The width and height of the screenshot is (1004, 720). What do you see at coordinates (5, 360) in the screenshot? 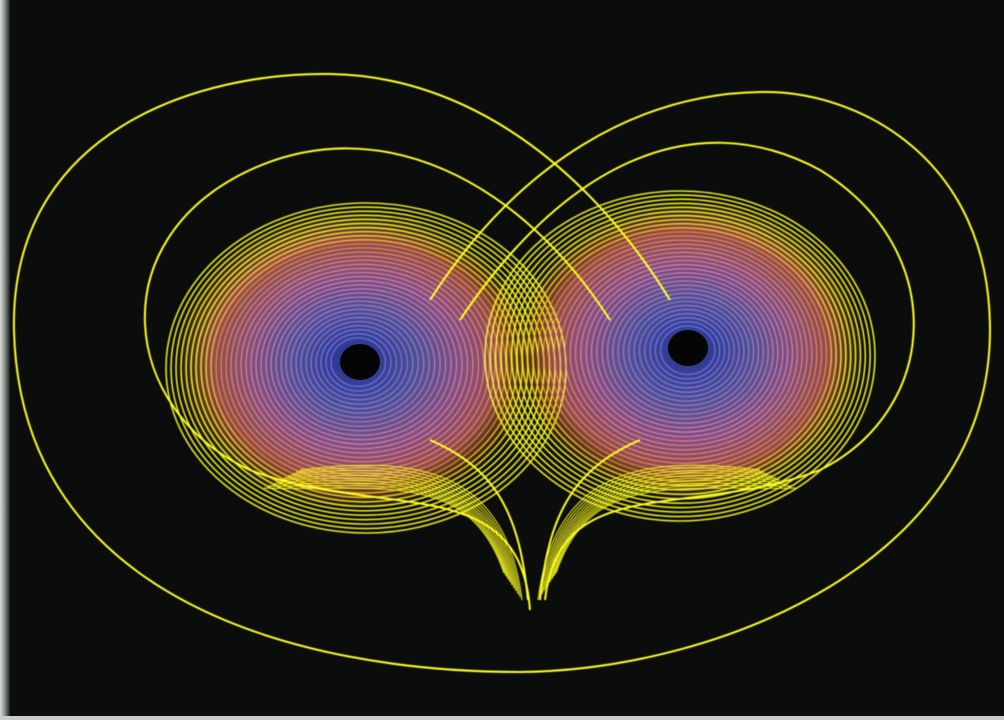
I see `film-edge-left` at bounding box center [5, 360].